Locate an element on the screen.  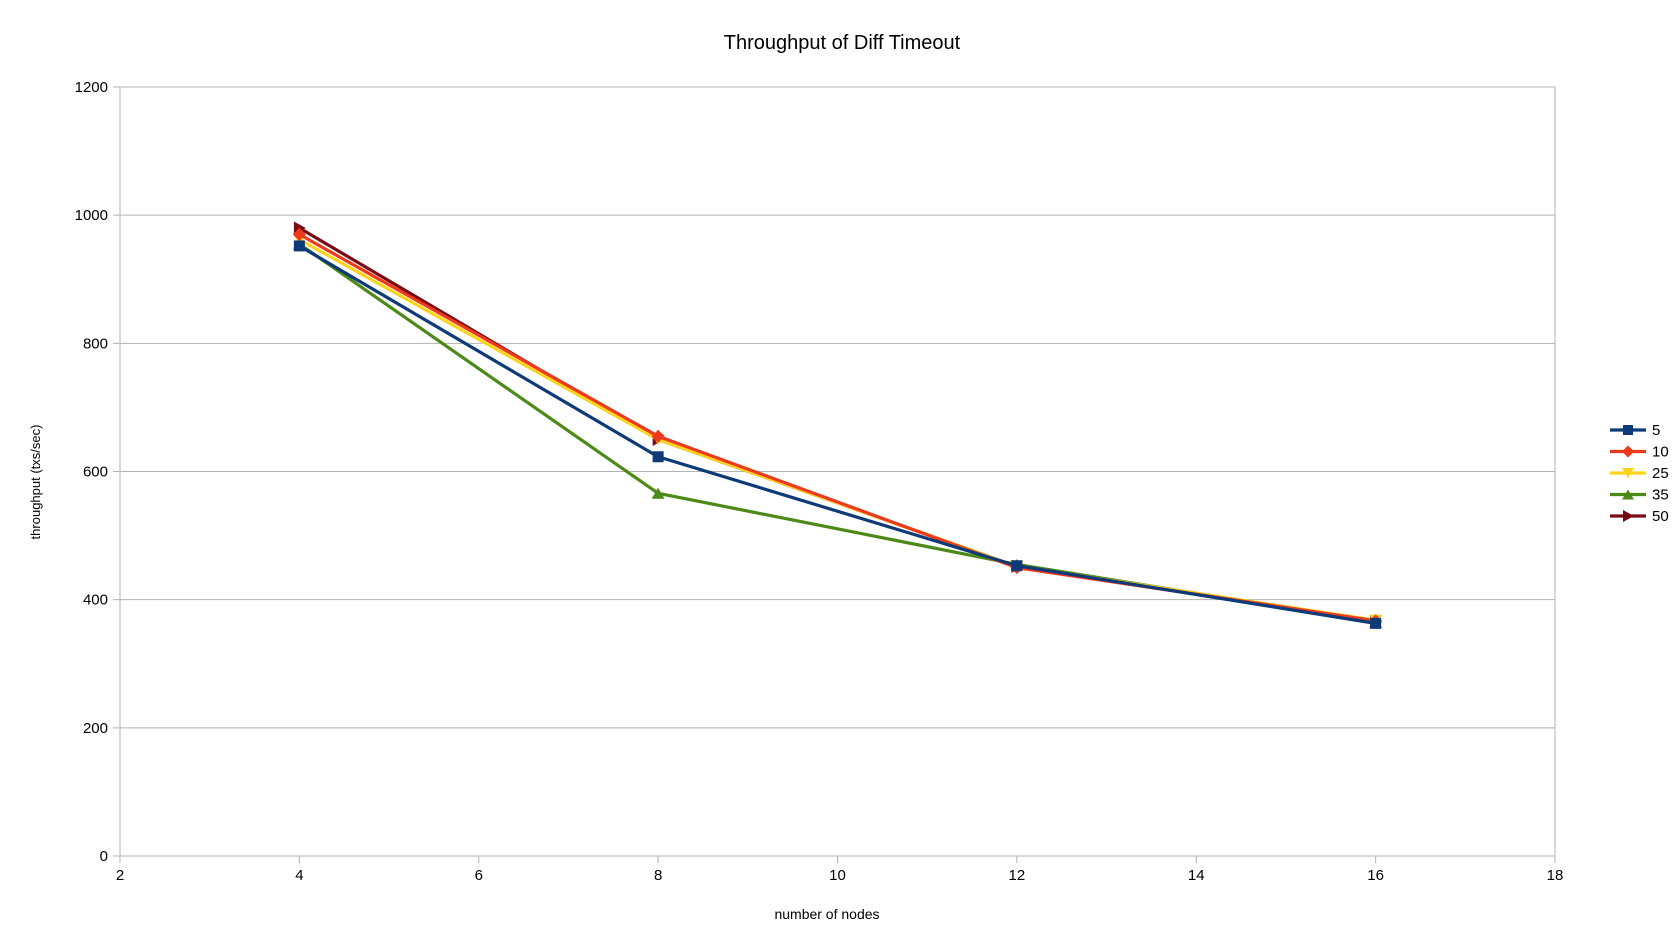
legend: 5 10 25 35 50 is located at coordinates (1639, 473).